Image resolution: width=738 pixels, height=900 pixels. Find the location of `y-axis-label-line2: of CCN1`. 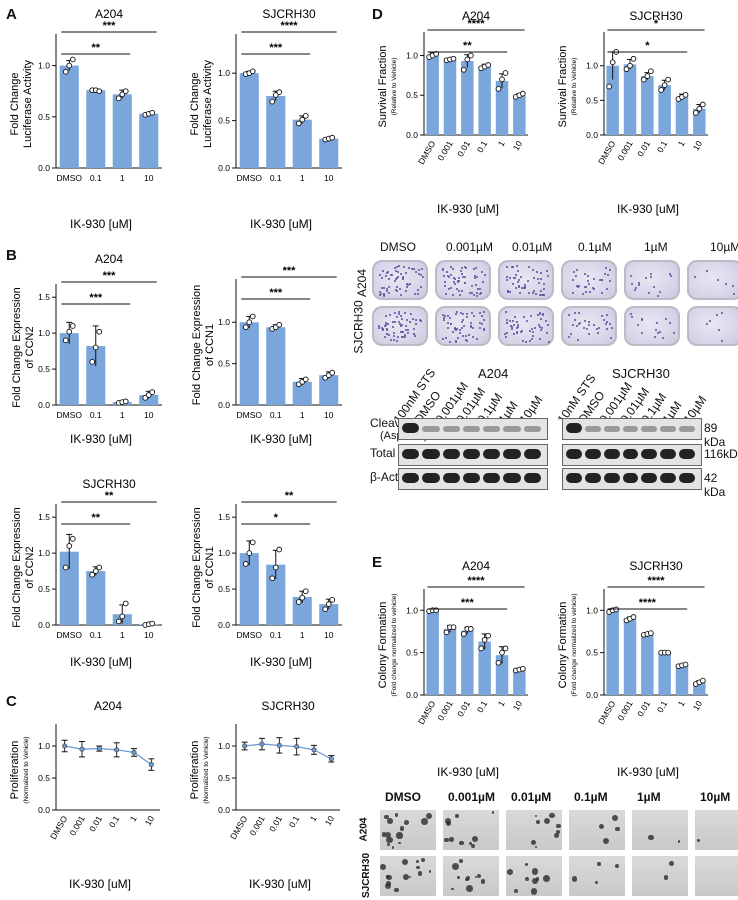

y-axis-label-line2: of CCN1 is located at coordinates (210, 567).